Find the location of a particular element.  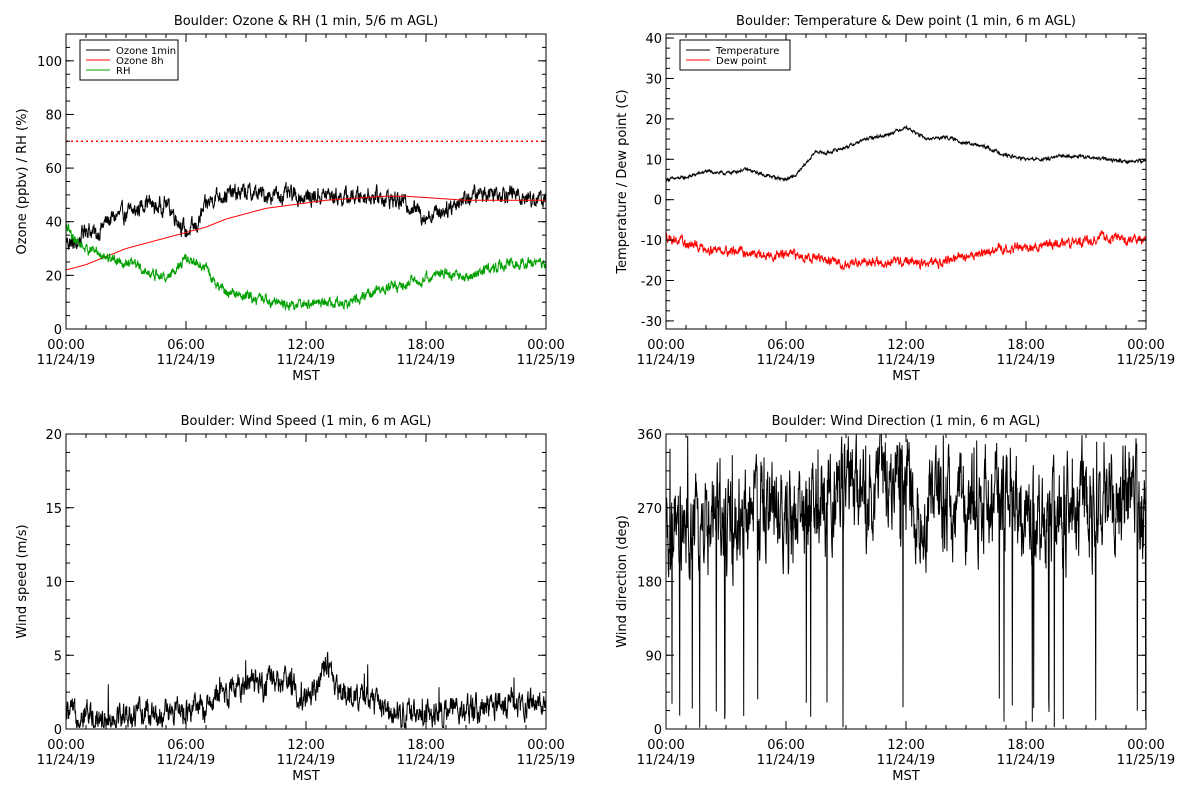

y-tick-label: 100 is located at coordinates (49, 62).